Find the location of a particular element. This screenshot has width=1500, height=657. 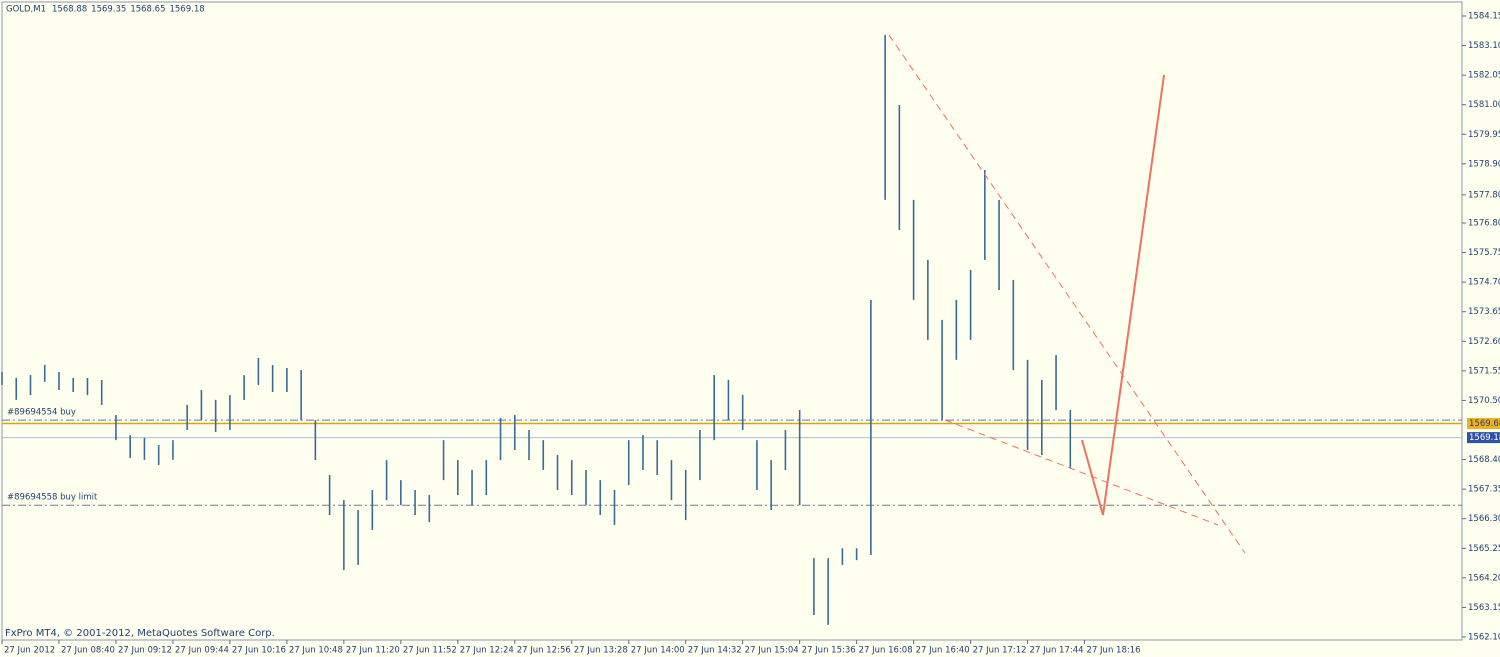

ask-label: 1569.68 is located at coordinates (1484, 424).